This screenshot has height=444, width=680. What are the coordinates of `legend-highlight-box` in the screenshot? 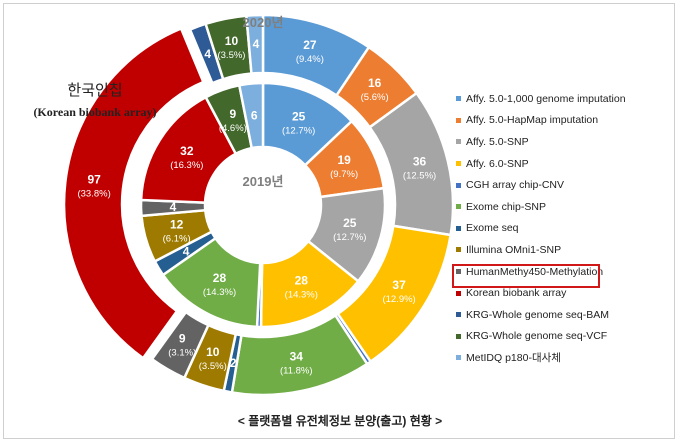 It's located at (526, 276).